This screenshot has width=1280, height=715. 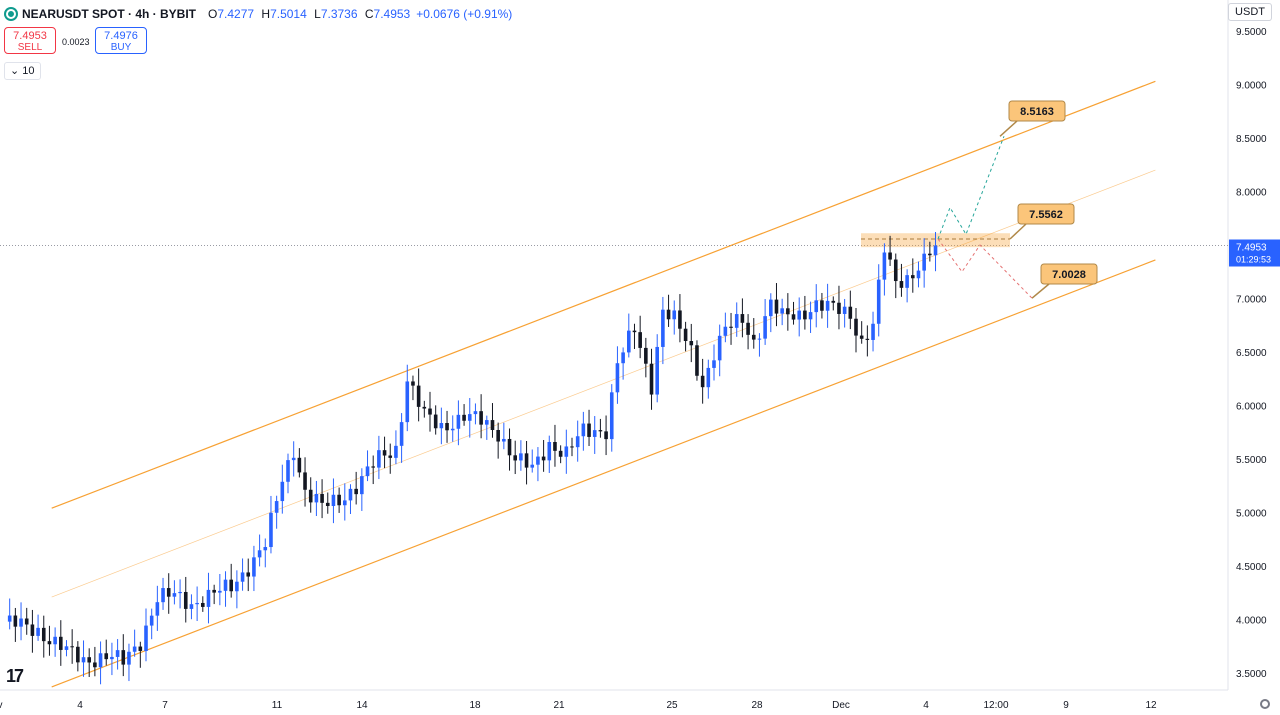 I want to click on projection-up-path, so click(x=971, y=188).